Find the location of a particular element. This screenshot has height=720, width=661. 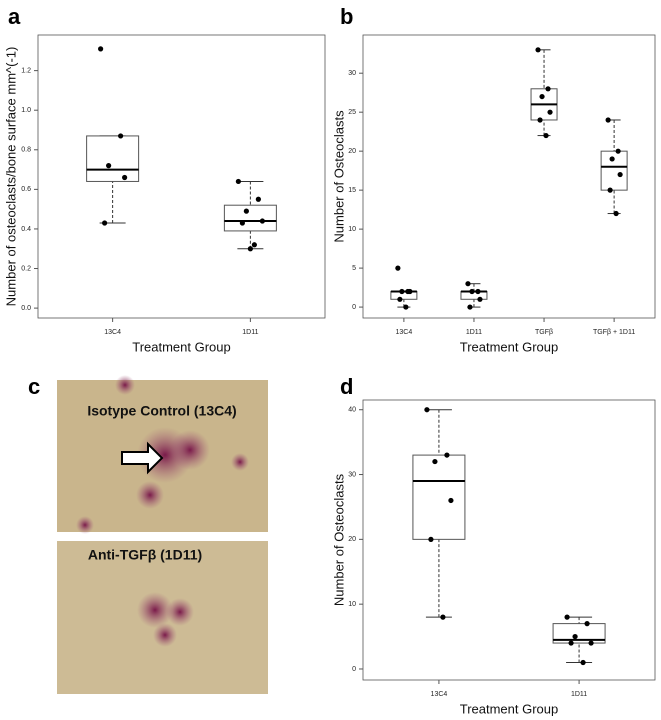

y-tick-label: 40 is located at coordinates (352, 410).